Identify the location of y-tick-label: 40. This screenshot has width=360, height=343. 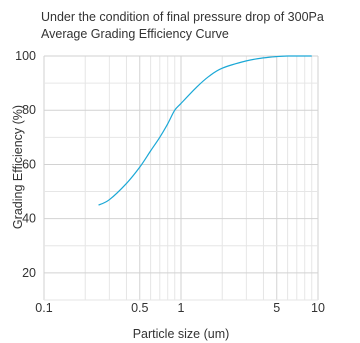
(29, 219).